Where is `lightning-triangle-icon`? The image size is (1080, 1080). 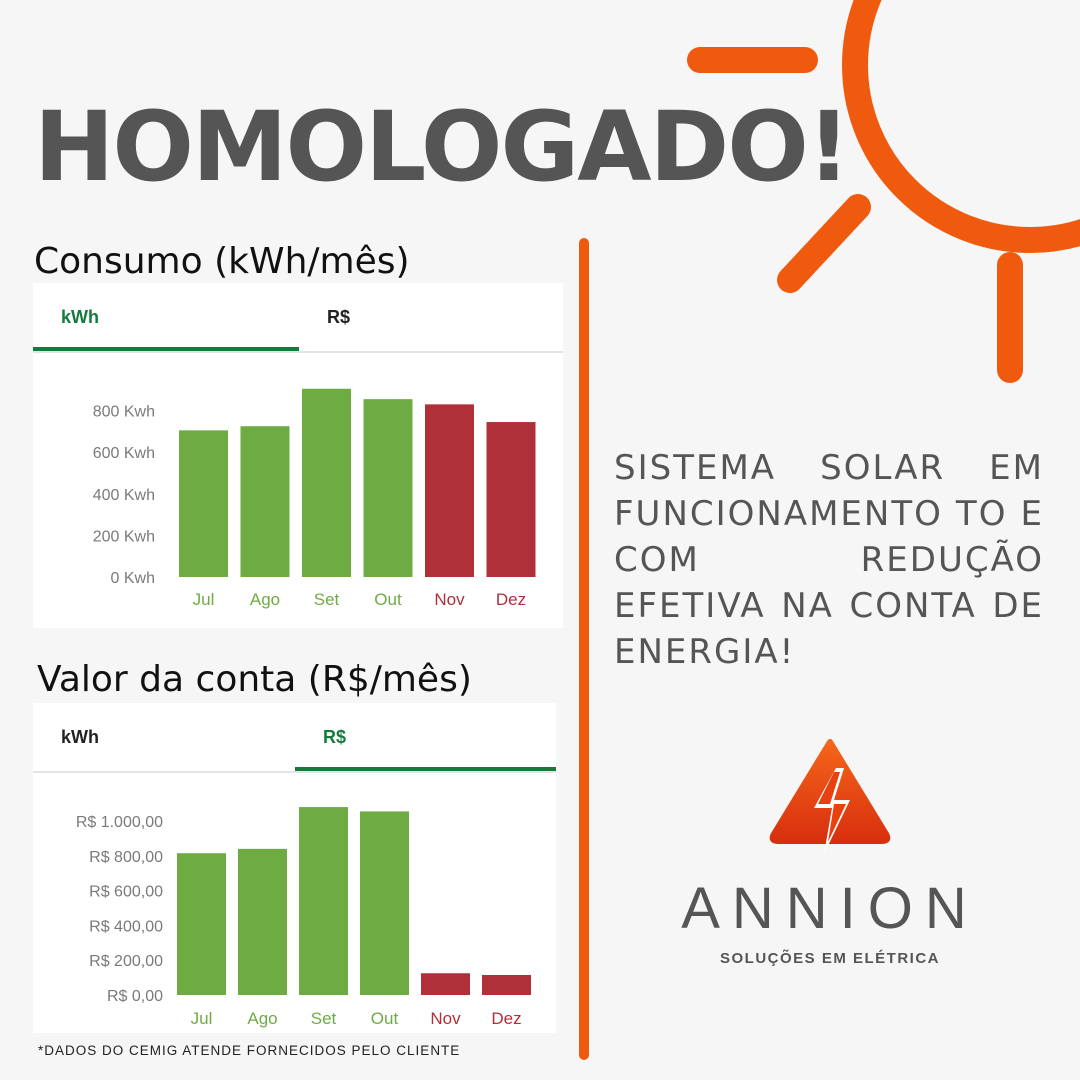 lightning-triangle-icon is located at coordinates (830, 796).